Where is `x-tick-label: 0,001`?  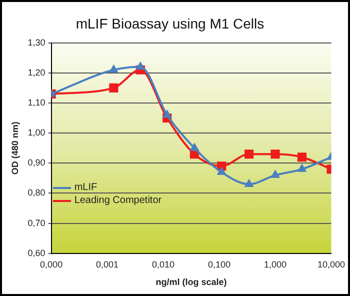 x-tick-label: 0,001 is located at coordinates (107, 264).